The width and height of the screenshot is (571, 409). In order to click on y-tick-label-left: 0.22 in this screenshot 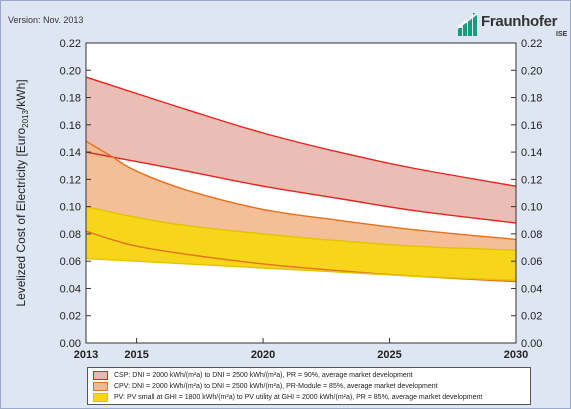, I will do `click(70, 44)`.